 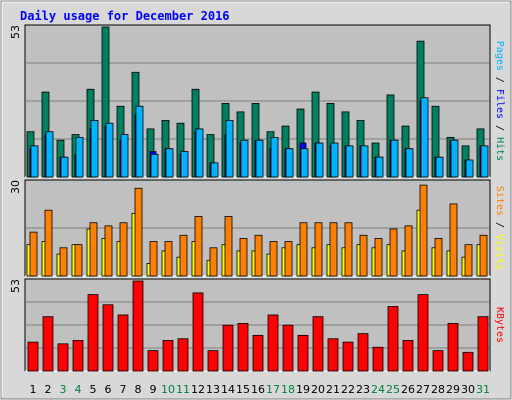 I want to click on x-tick-label: 2, so click(x=48, y=389).